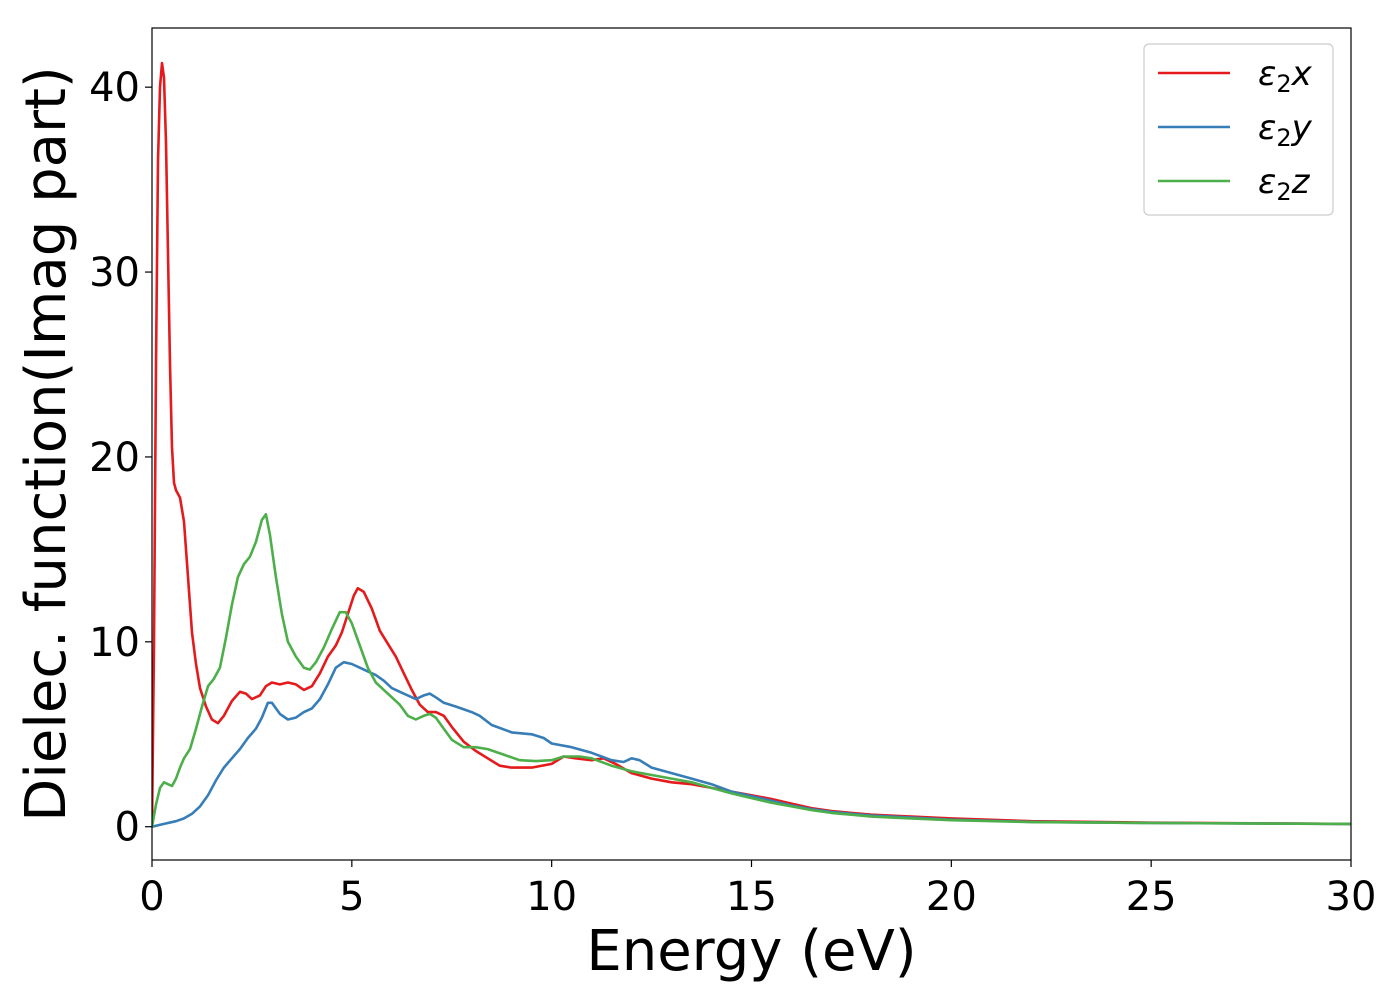  Describe the element at coordinates (114, 88) in the screenshot. I see `y-tick-label: 40` at that location.